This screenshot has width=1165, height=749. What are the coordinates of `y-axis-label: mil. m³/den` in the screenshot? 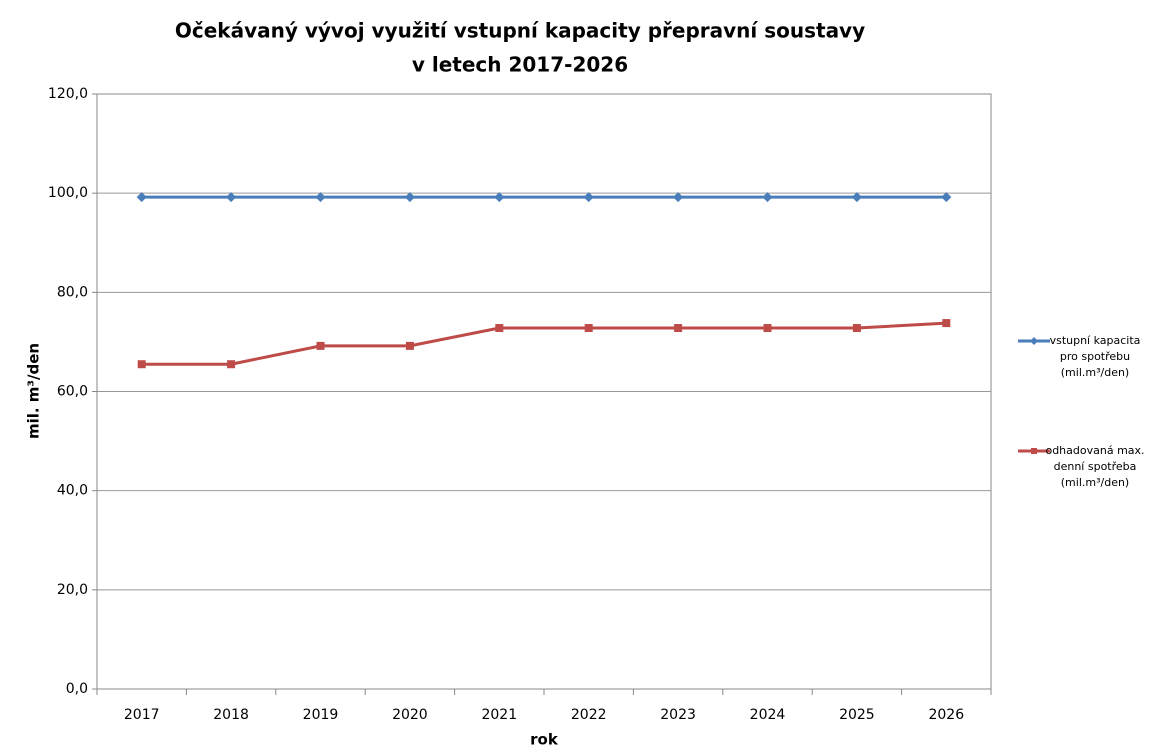 It's located at (34, 391).